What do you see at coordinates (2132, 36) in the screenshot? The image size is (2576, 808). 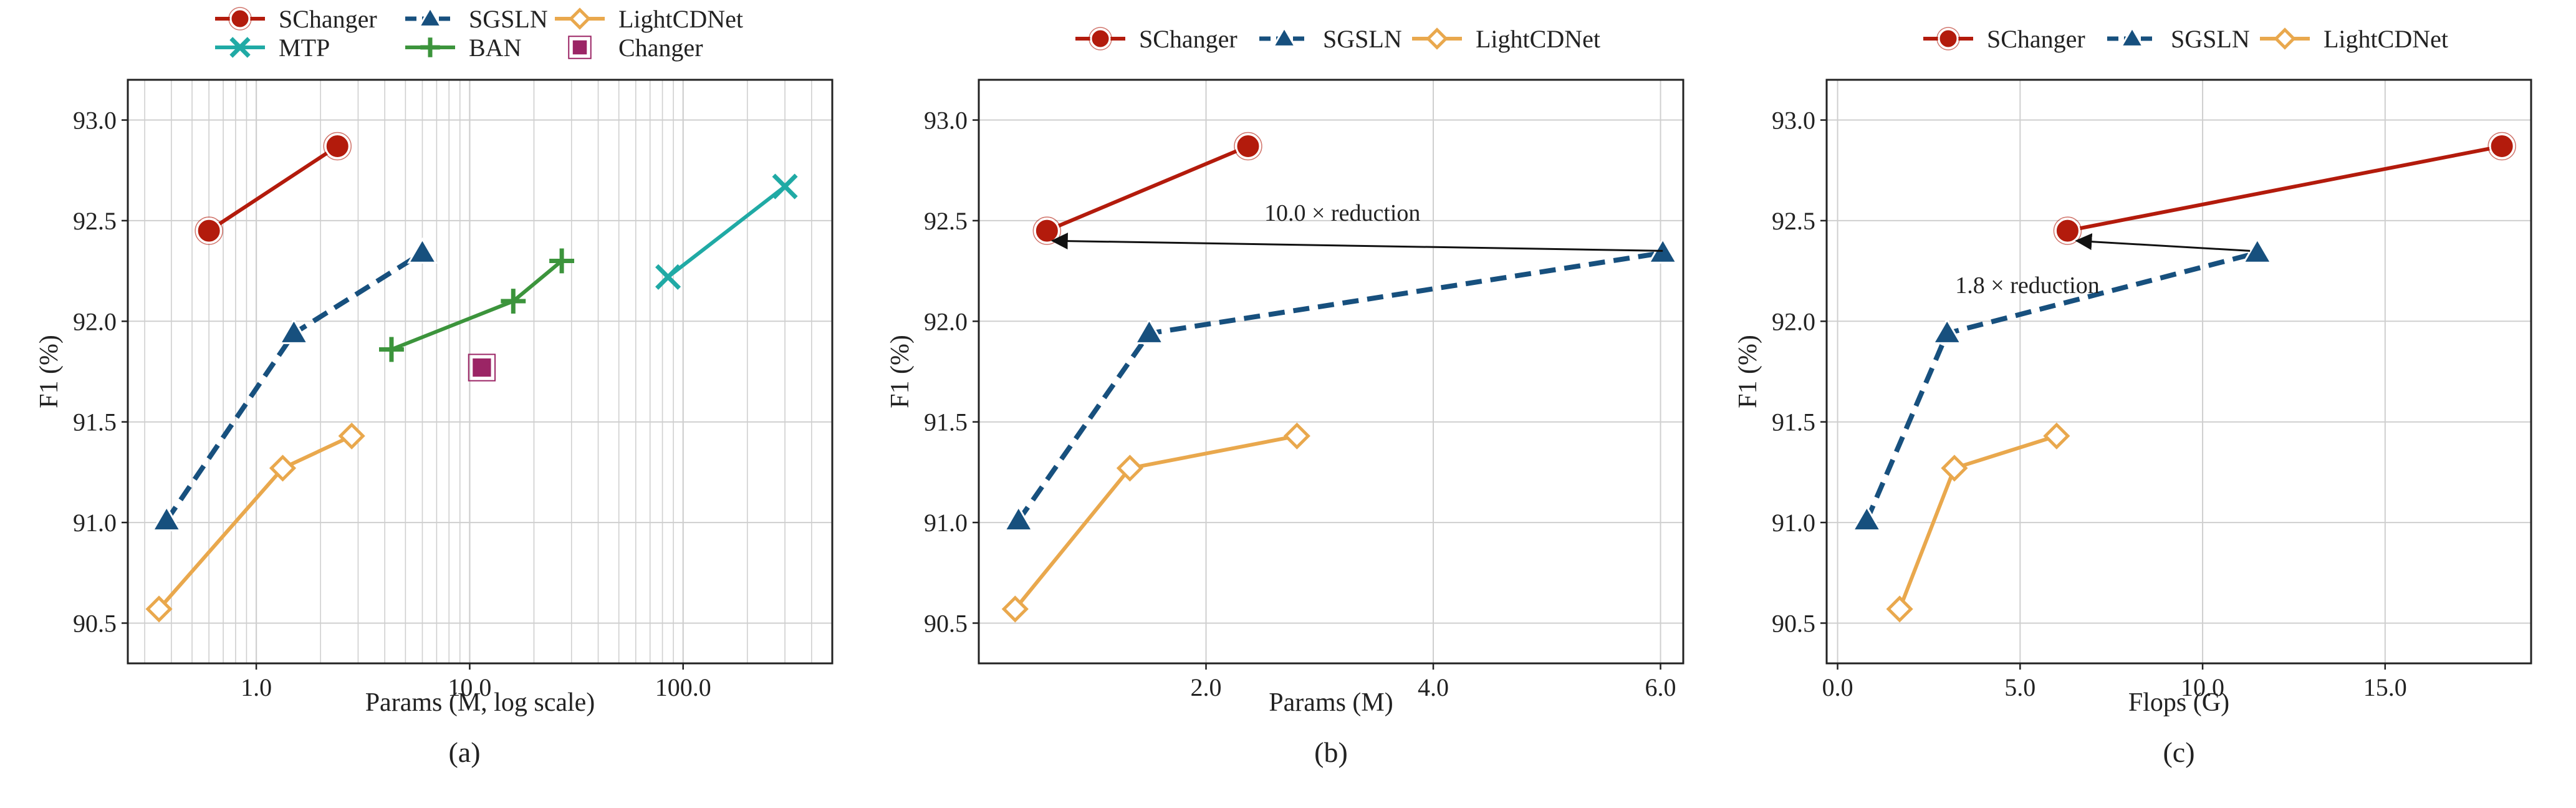 I see `panel-c-legend-marker-sgsln` at bounding box center [2132, 36].